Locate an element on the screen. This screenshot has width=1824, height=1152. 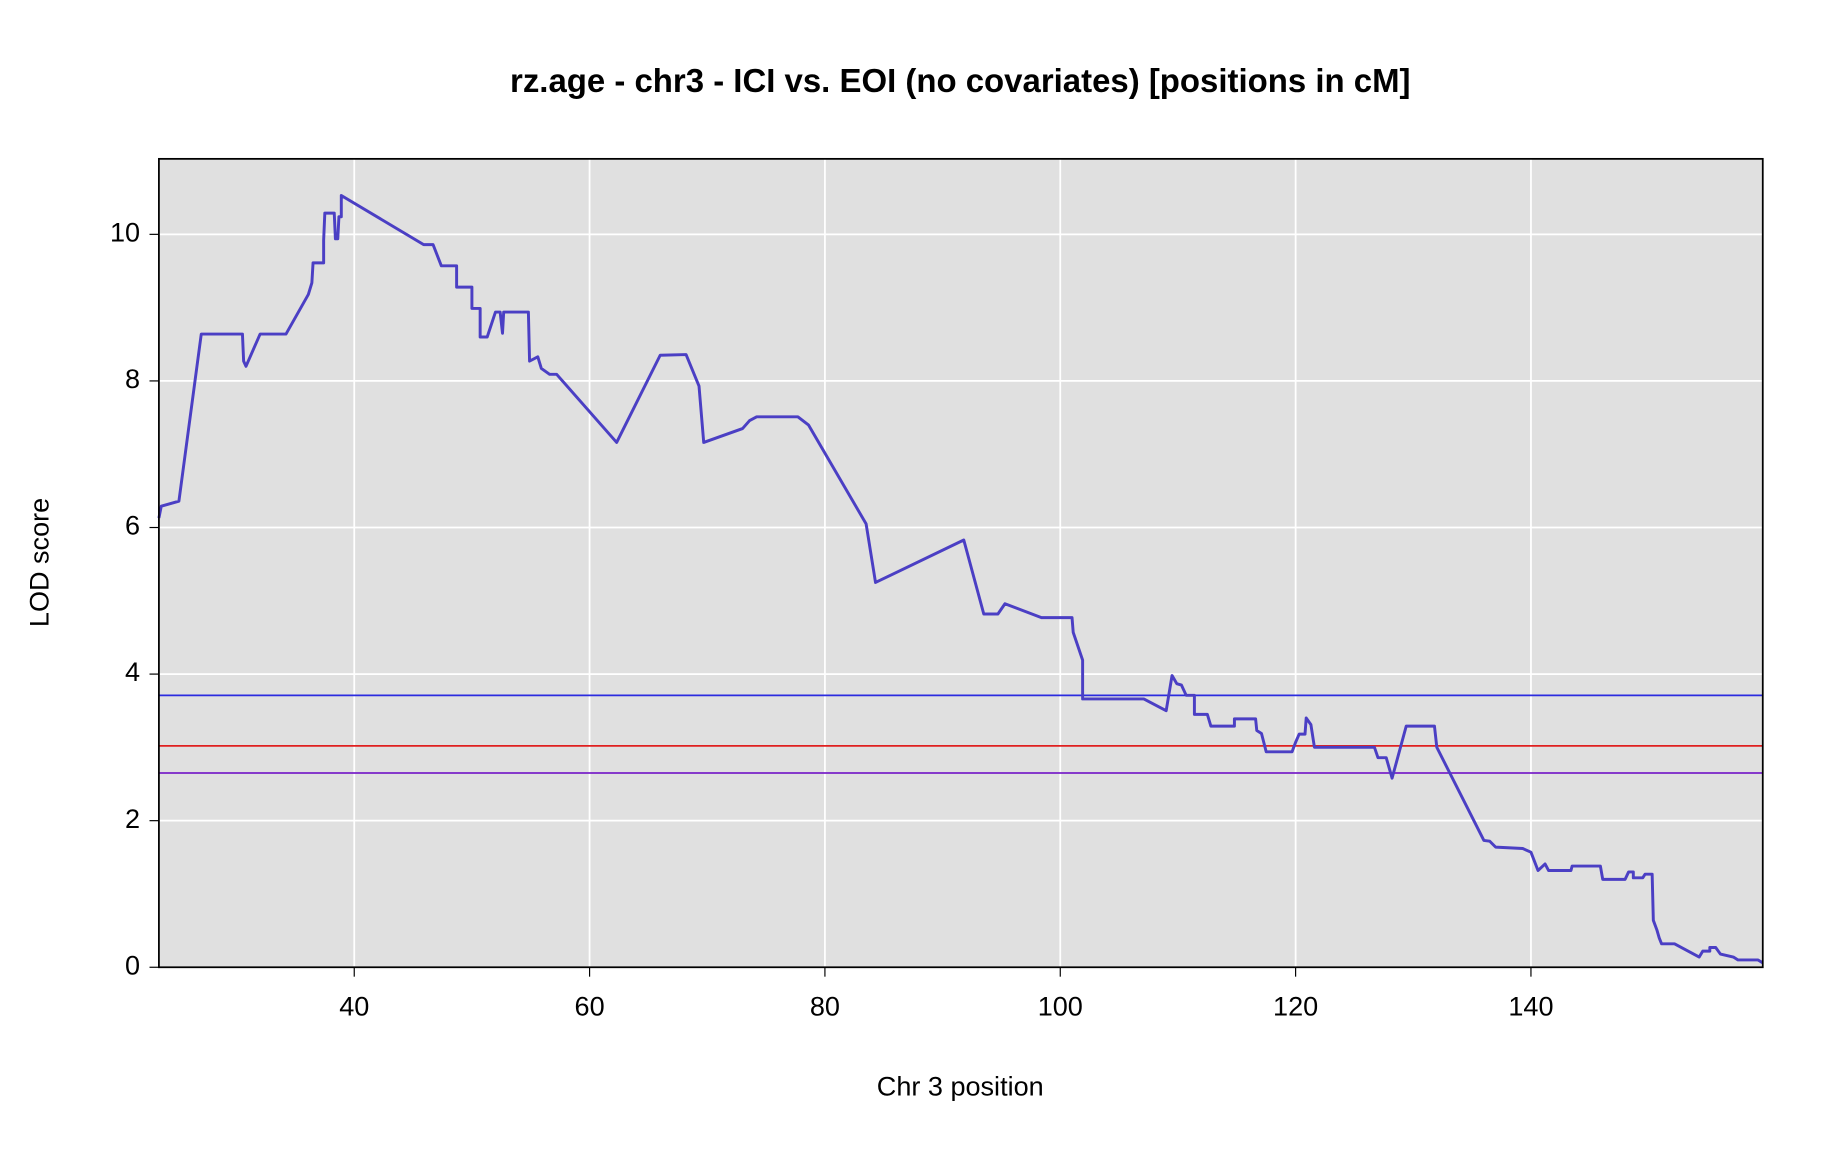
x-axis-label: Chr 3 position is located at coordinates (960, 1087).